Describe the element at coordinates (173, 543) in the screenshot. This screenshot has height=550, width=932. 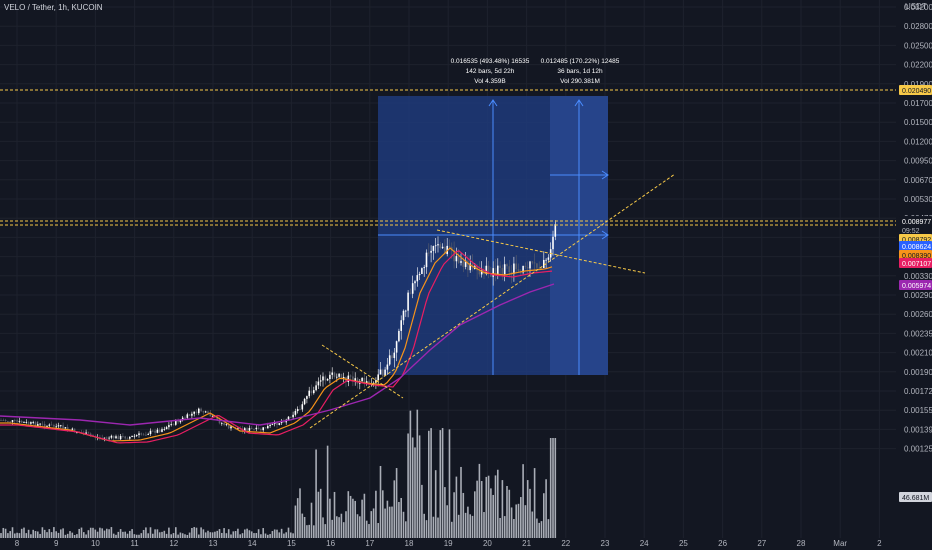
I see `x-tick-label: 12` at that location.